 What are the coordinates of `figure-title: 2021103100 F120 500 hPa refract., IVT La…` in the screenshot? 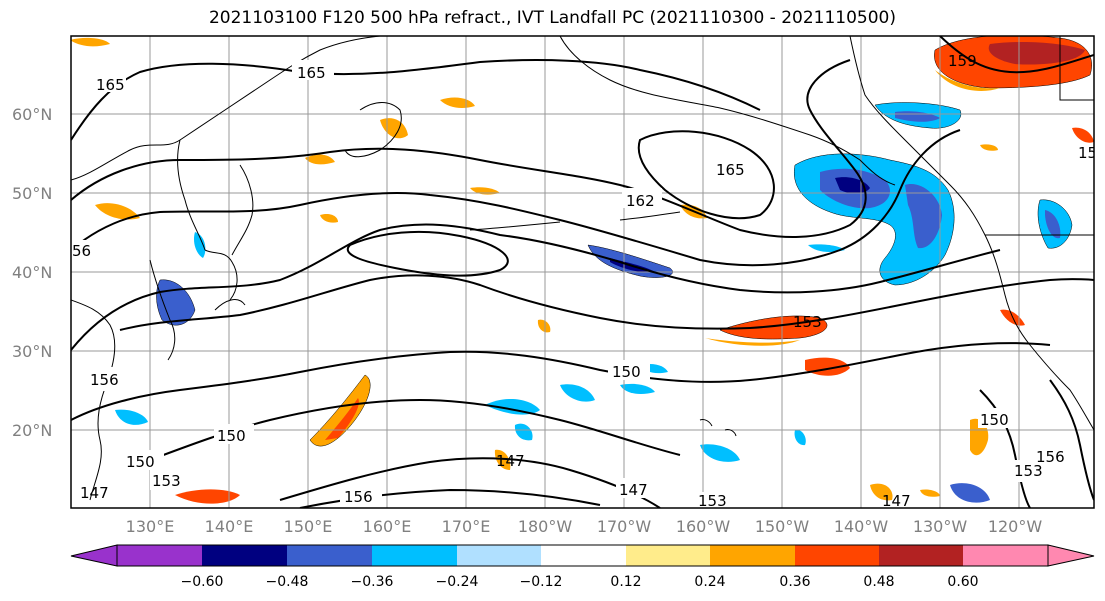 It's located at (552, 18).